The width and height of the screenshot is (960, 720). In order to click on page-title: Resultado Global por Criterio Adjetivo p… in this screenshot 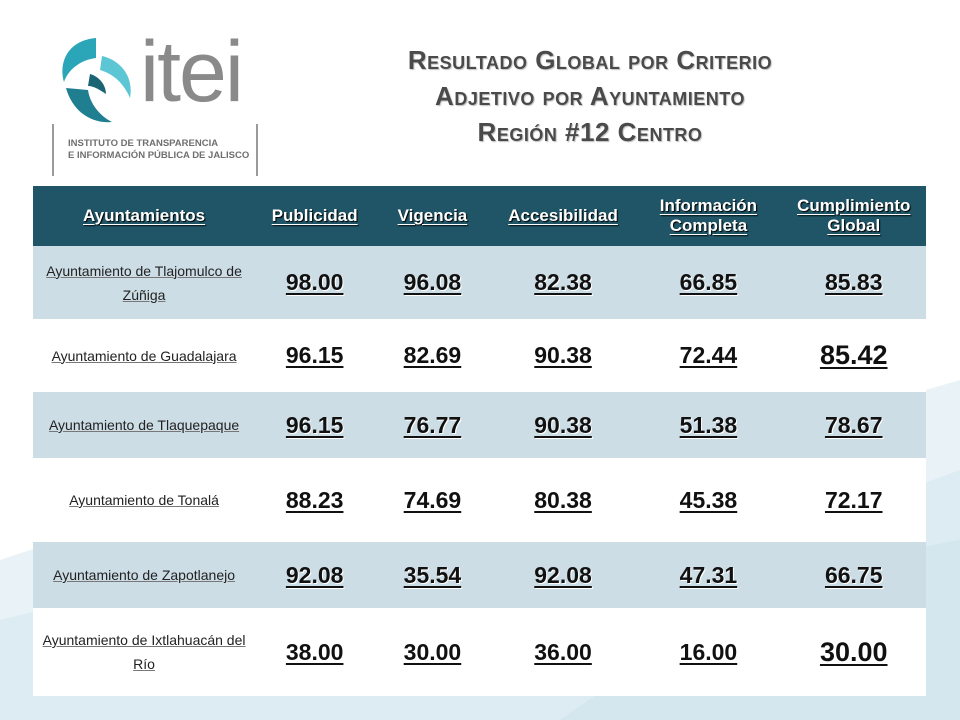, I will do `click(590, 96)`.